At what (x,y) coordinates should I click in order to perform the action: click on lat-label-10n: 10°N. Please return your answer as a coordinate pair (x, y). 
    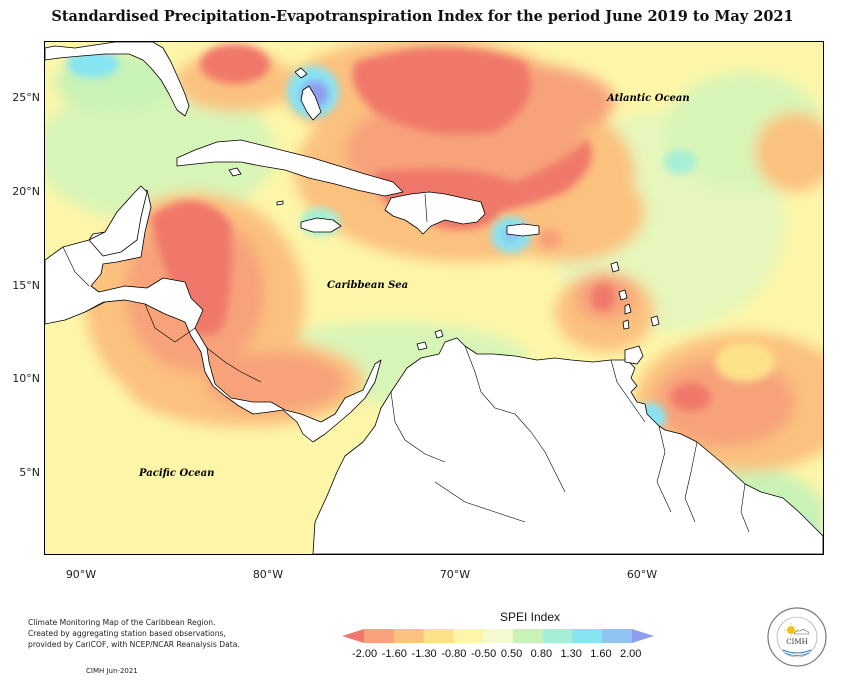
    Looking at the image, I should click on (26, 378).